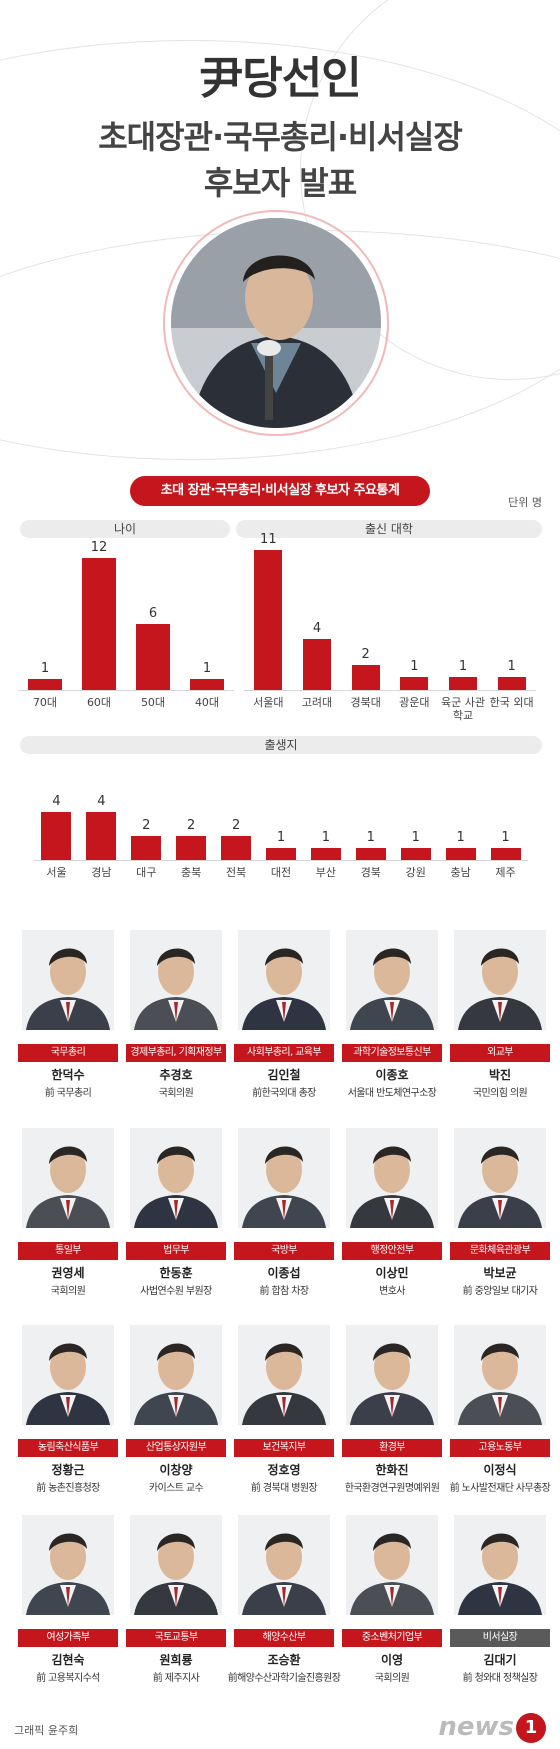 The height and width of the screenshot is (1749, 560). I want to click on nominee-name: 원희룡, so click(176, 1660).